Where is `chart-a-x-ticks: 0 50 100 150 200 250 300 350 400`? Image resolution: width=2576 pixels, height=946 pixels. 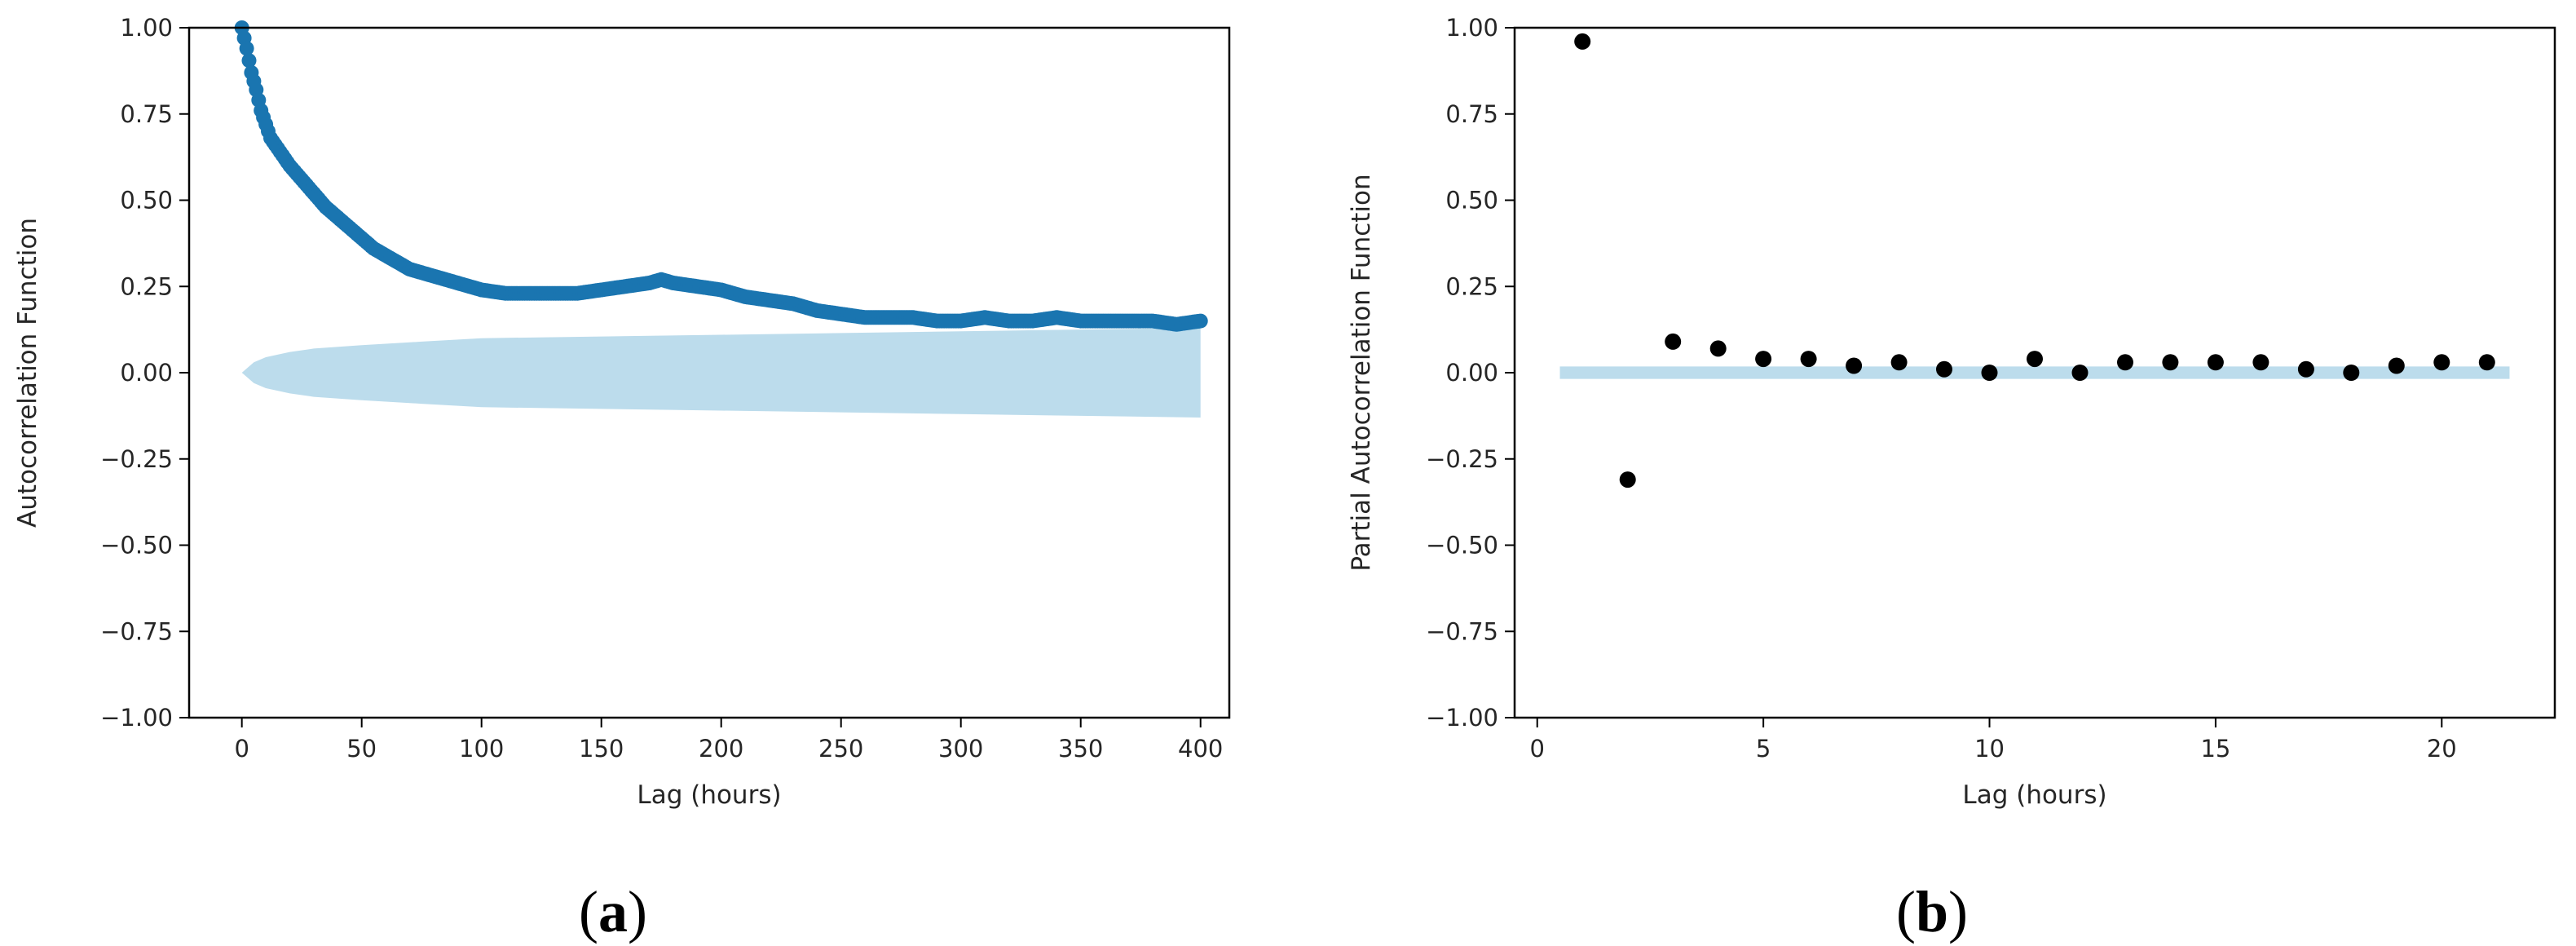 chart-a-x-ticks: 0 50 100 150 200 250 300 350 400 is located at coordinates (728, 740).